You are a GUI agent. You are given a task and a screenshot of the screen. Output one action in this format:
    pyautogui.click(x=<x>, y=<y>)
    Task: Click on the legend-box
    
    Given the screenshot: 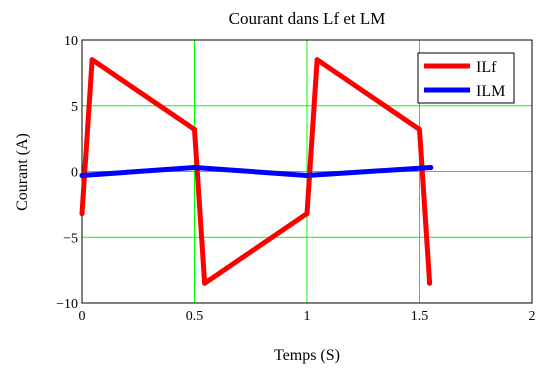 What is the action you would take?
    pyautogui.click(x=466, y=78)
    